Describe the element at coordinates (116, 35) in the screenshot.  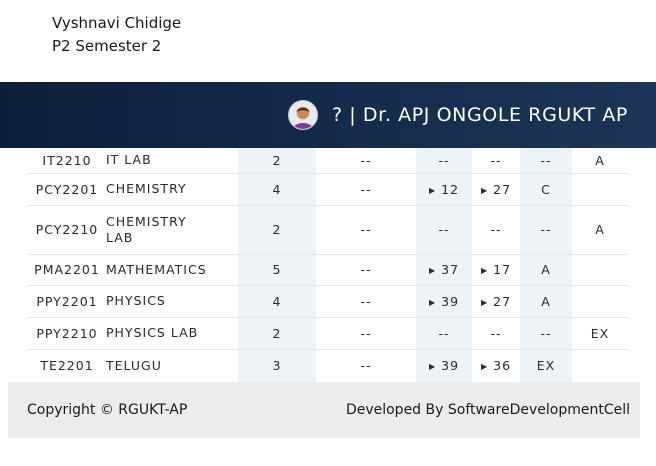
I see `student-info: Vyshnavi Chidige P2 Semester 2` at that location.